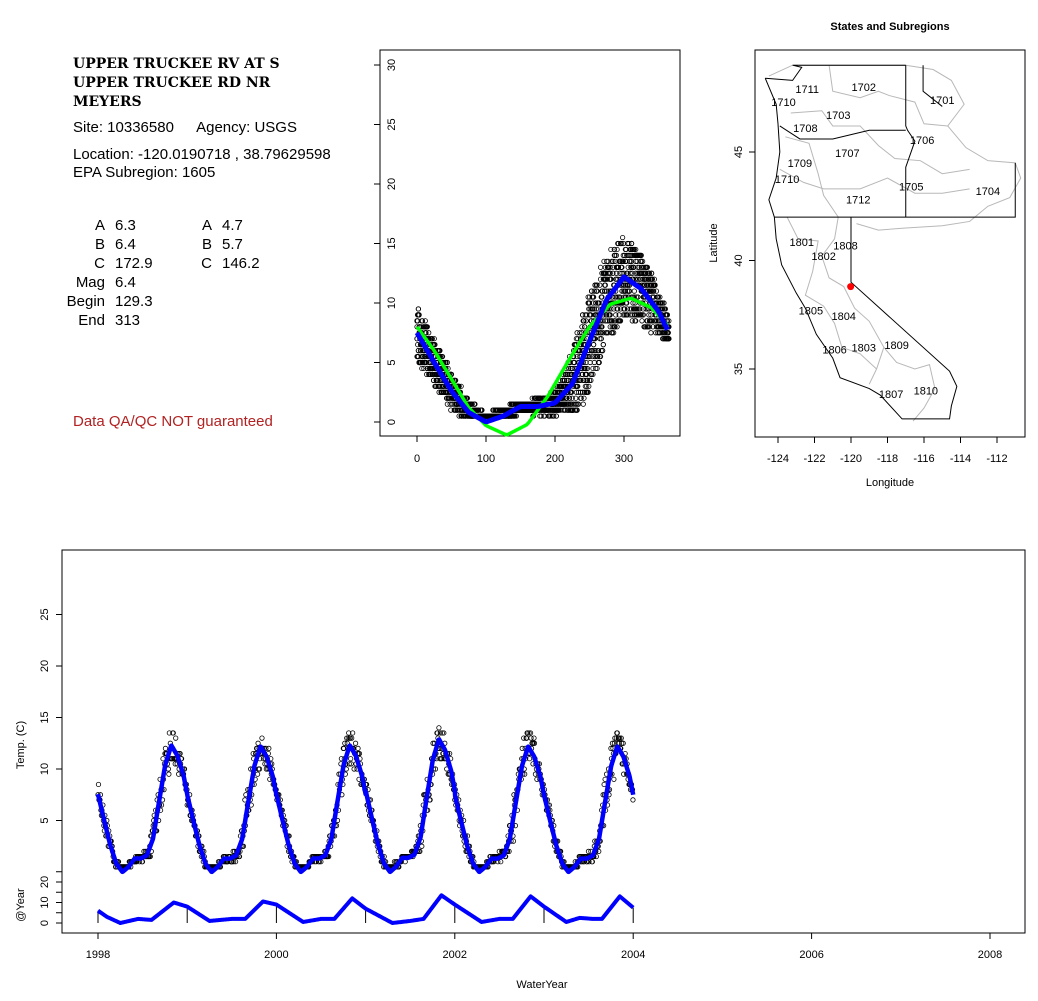 This screenshot has height=1001, width=1038. What do you see at coordinates (417, 459) in the screenshot?
I see `x-tick-label: 0` at bounding box center [417, 459].